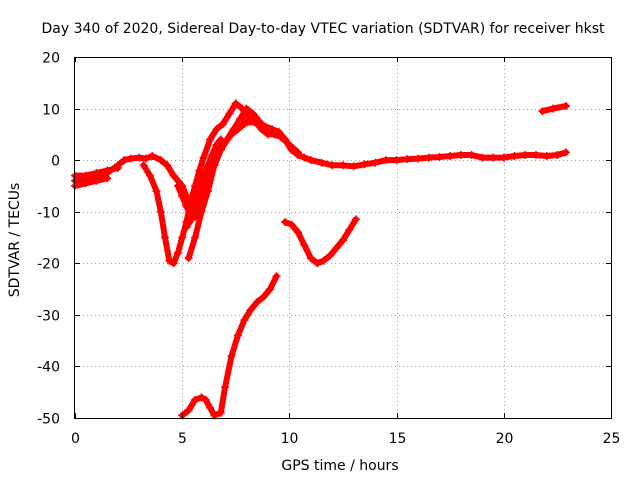 The width and height of the screenshot is (640, 480). What do you see at coordinates (51, 59) in the screenshot?
I see `y-tick-label: 20` at bounding box center [51, 59].